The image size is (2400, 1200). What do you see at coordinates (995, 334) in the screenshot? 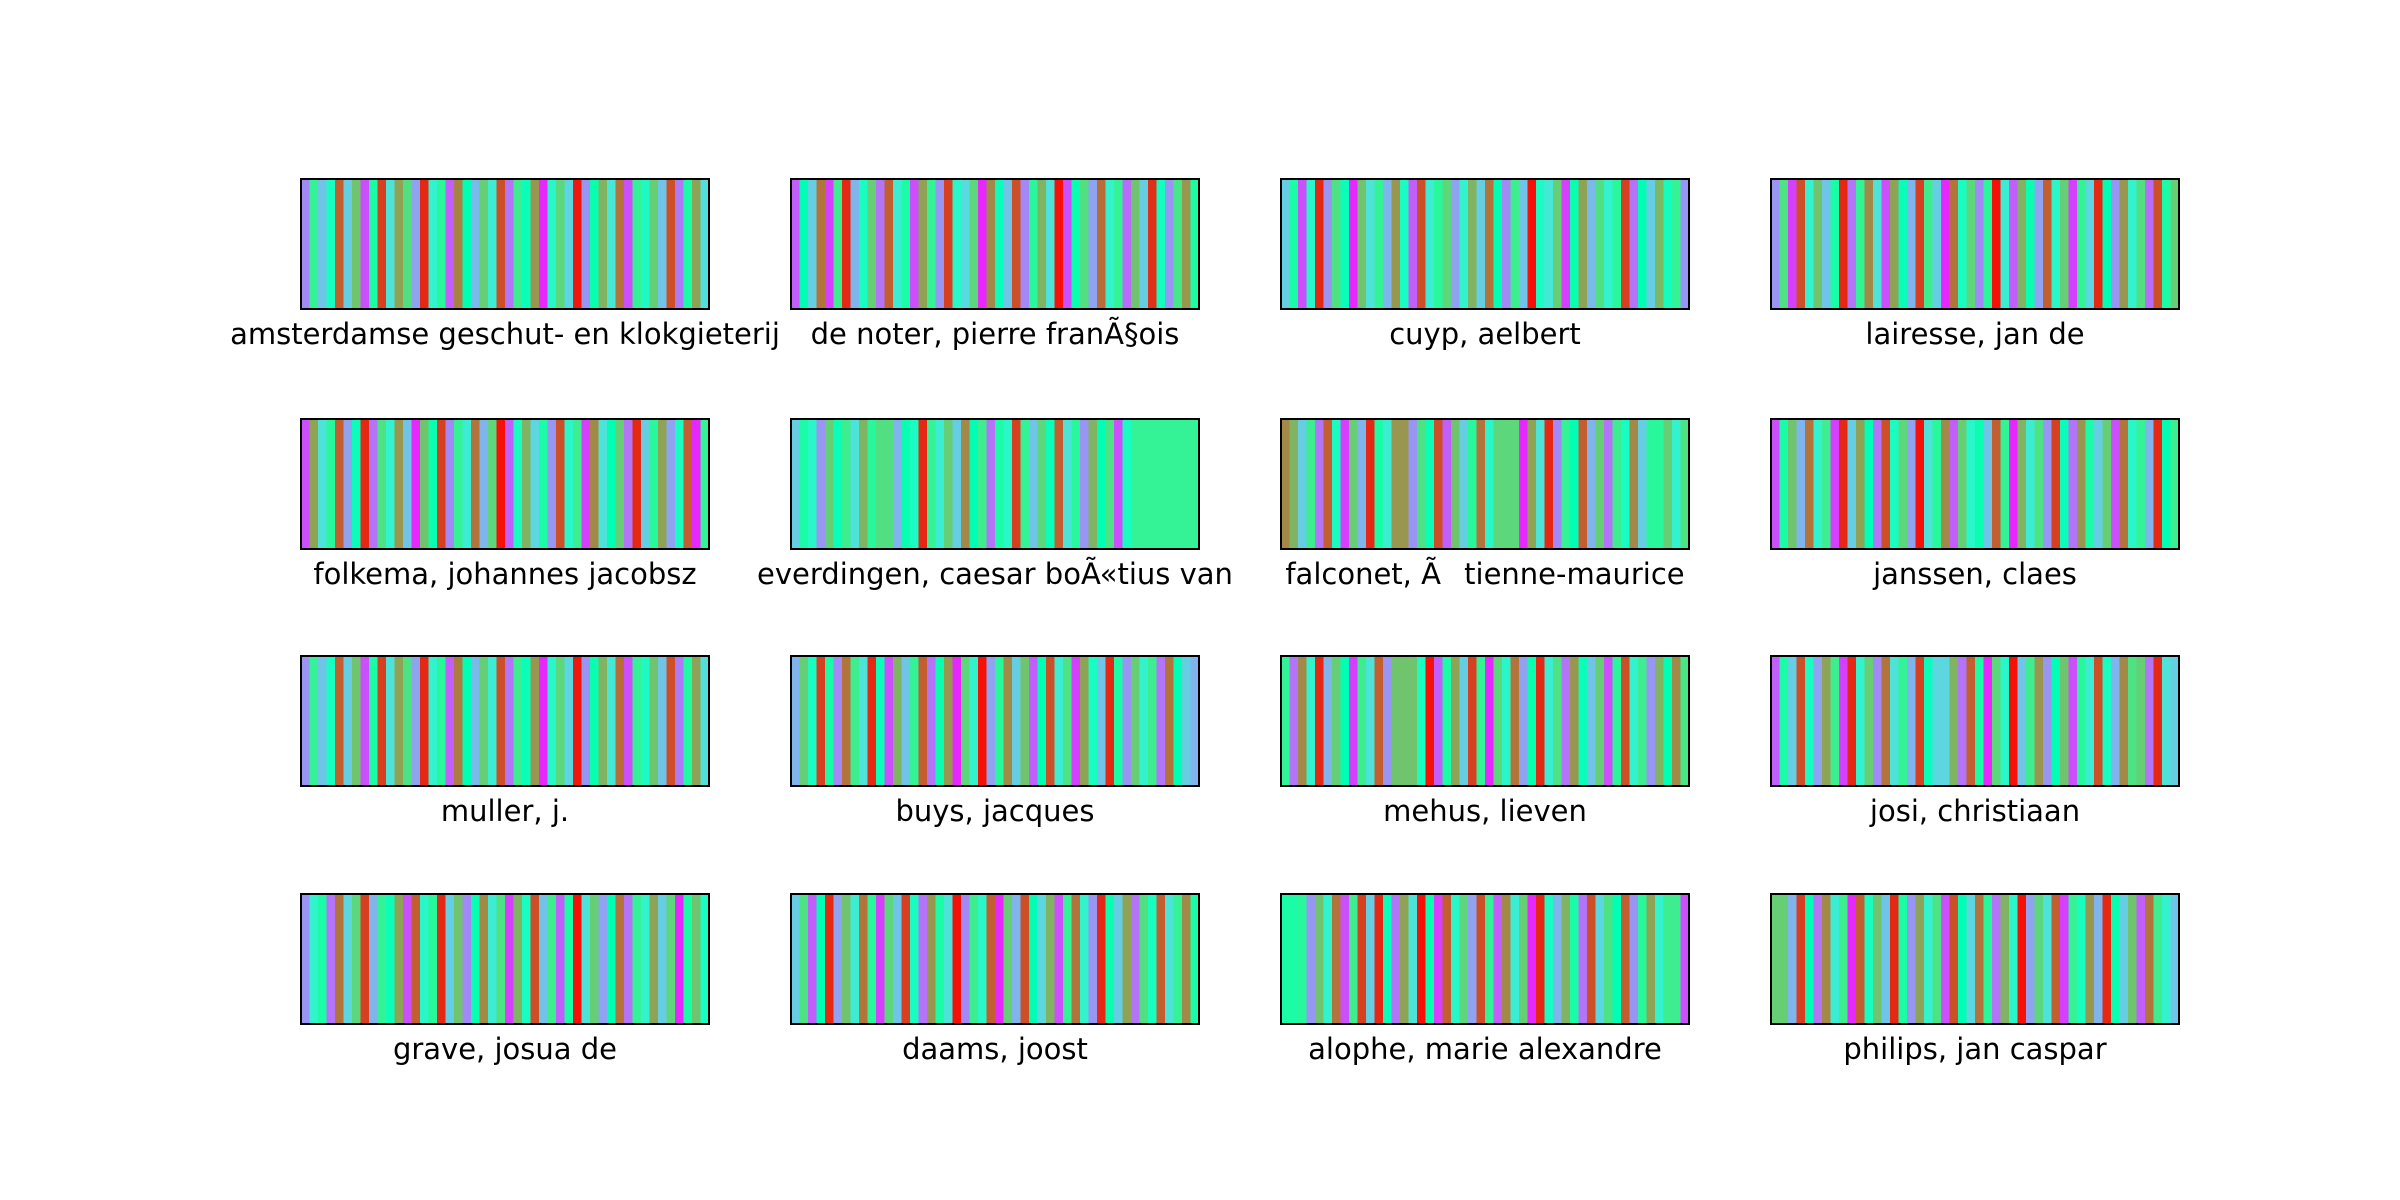
I see `panel-label: de noter, pierre franÃ§ois` at bounding box center [995, 334].